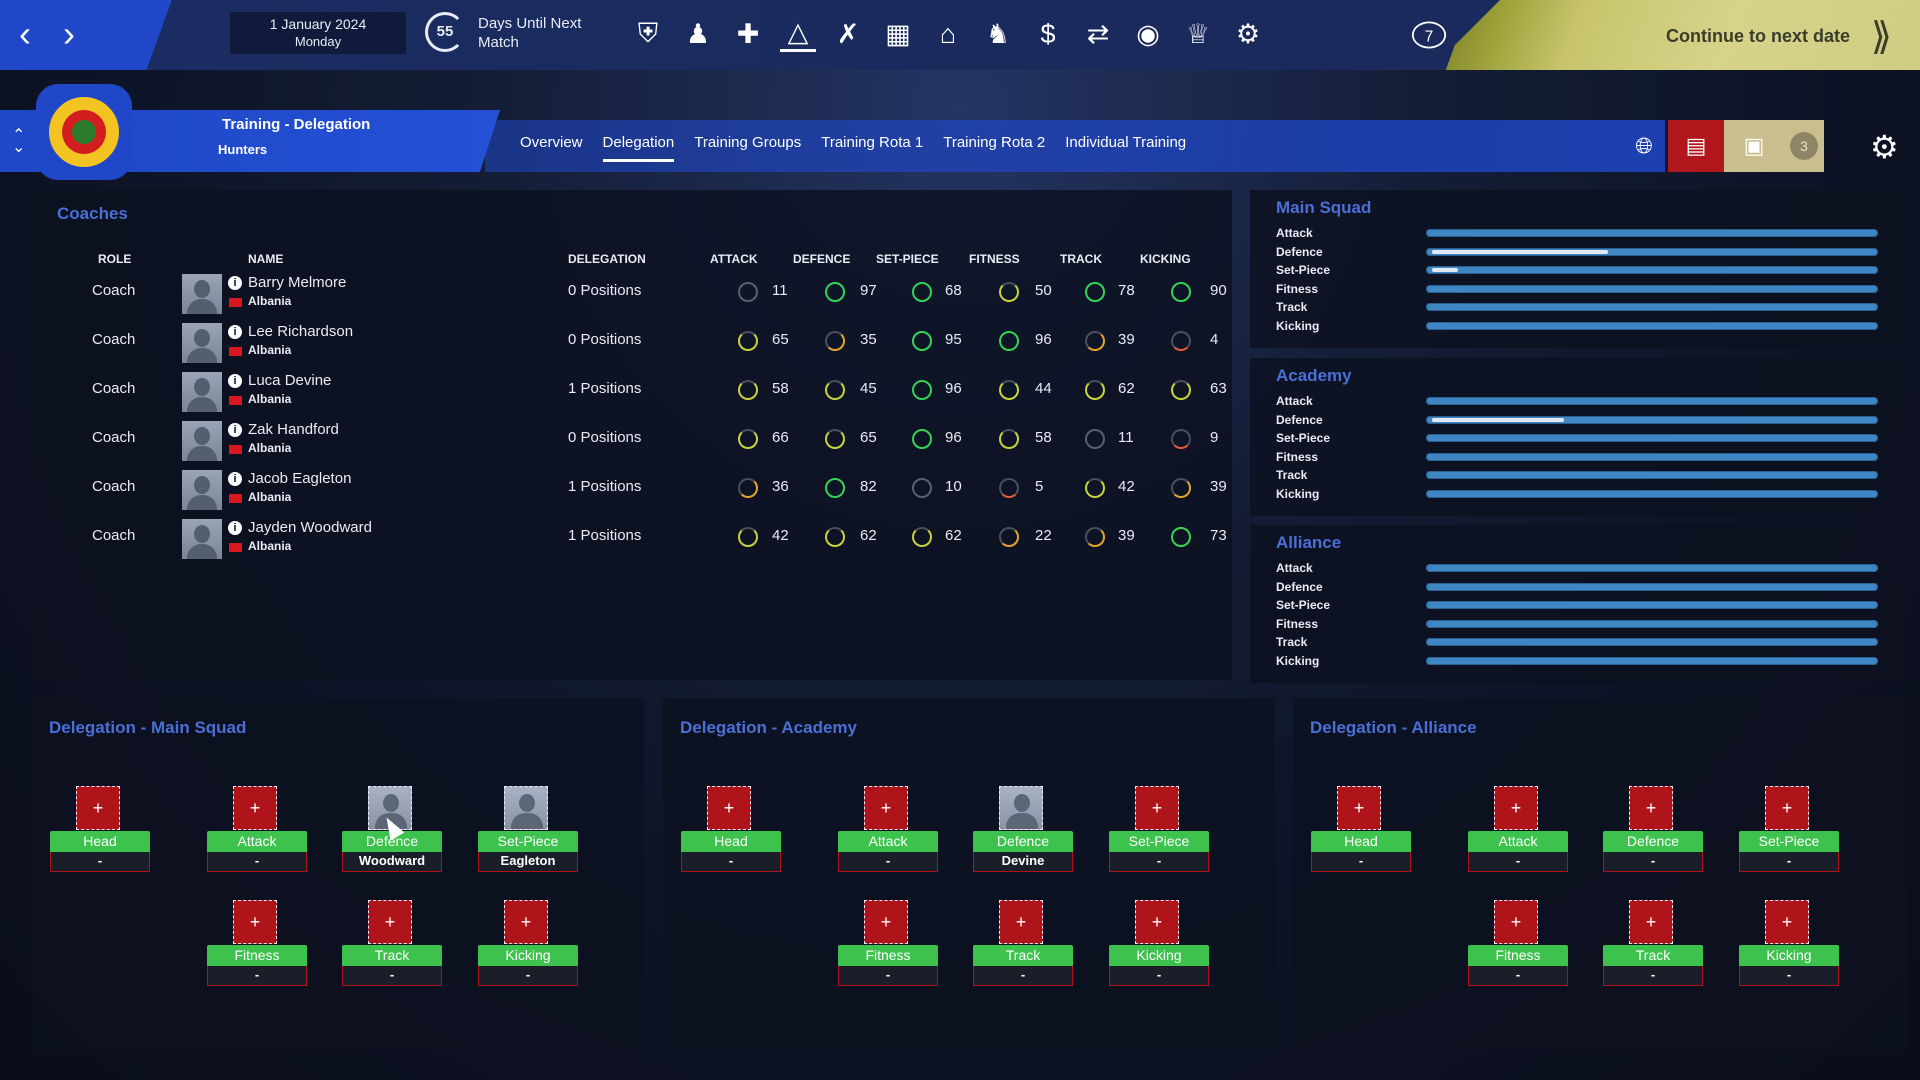  Describe the element at coordinates (948, 33) in the screenshot. I see `home-icon: ⌂` at that location.